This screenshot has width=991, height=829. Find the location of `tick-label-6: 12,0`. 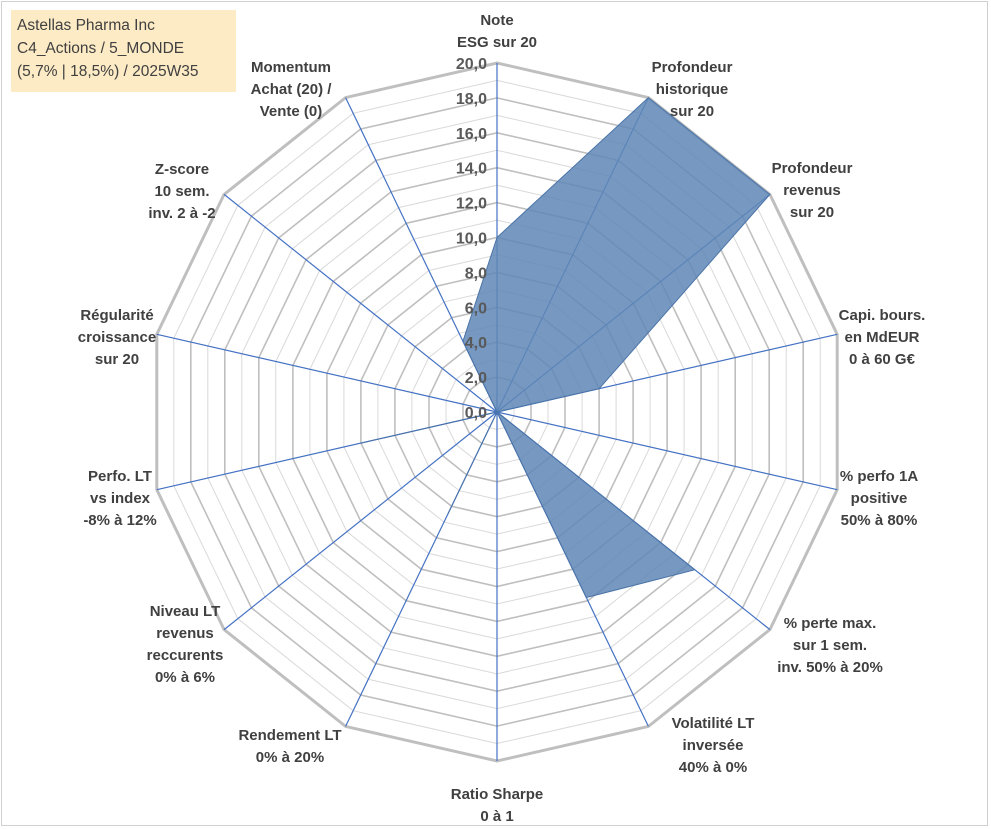

tick-label-6: 12,0 is located at coordinates (471, 204).